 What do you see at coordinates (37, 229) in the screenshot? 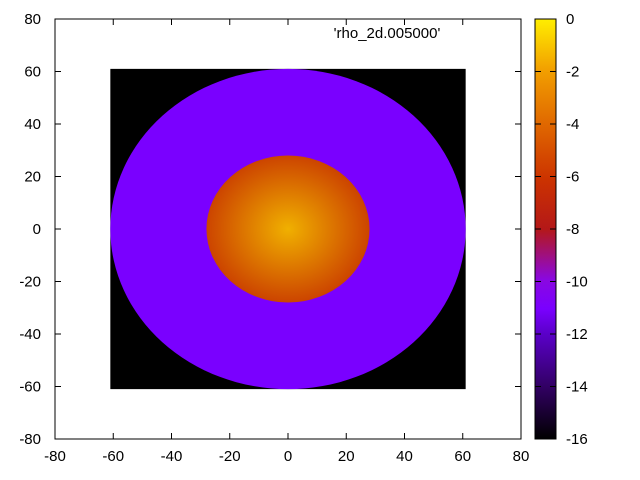
I see `y-tick-label: 0` at bounding box center [37, 229].